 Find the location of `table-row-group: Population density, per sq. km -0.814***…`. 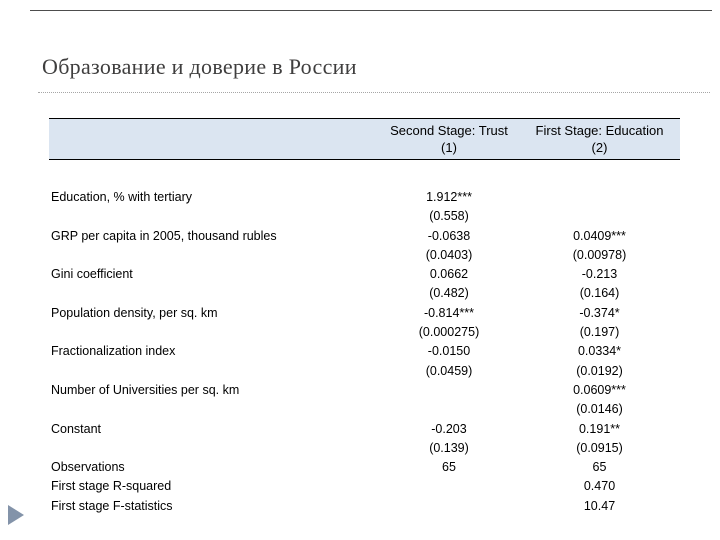

table-row-group: Population density, per sq. km -0.814***… is located at coordinates (364, 323).